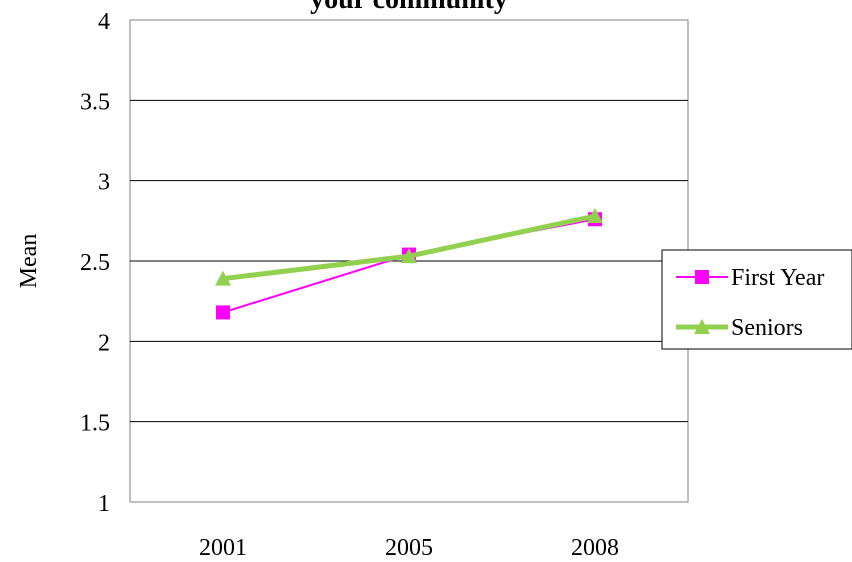 The height and width of the screenshot is (562, 852). I want to click on y-tick-label: 2, so click(104, 343).